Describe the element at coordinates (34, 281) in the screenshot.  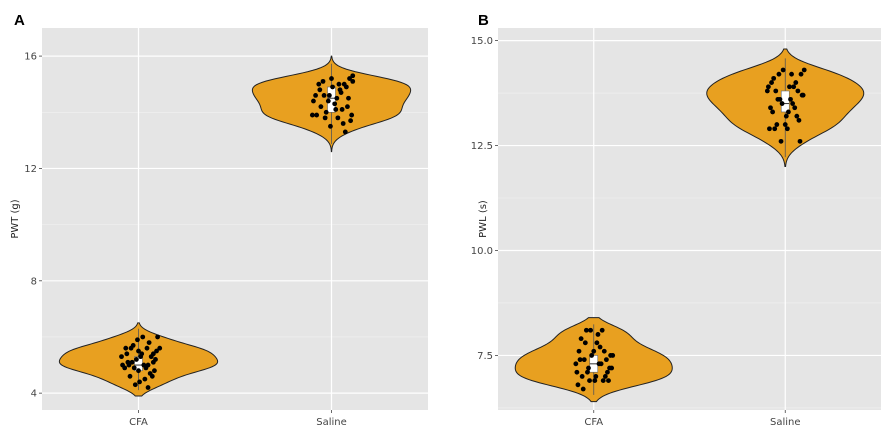
I see `y-tick-label: 8` at that location.